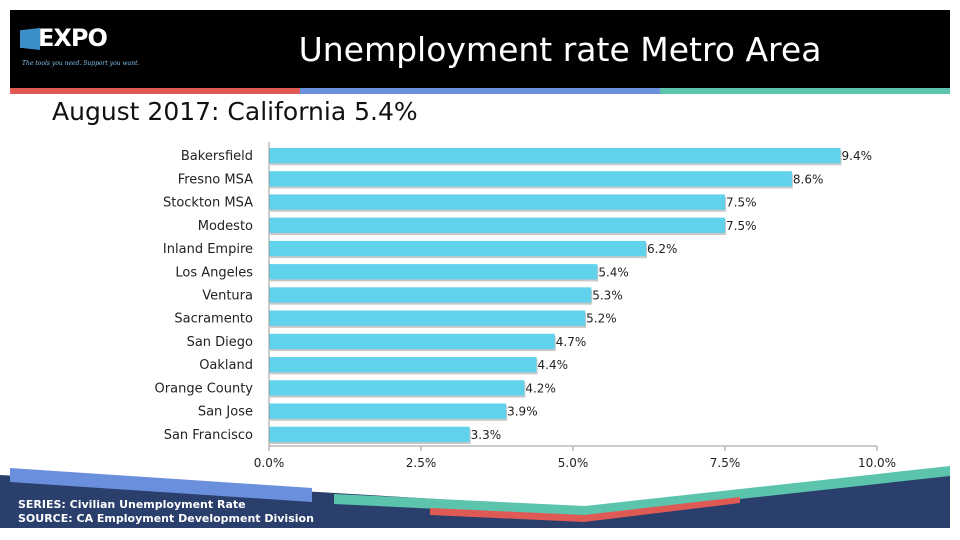 The width and height of the screenshot is (960, 540). I want to click on category-label: Orange County, so click(204, 388).